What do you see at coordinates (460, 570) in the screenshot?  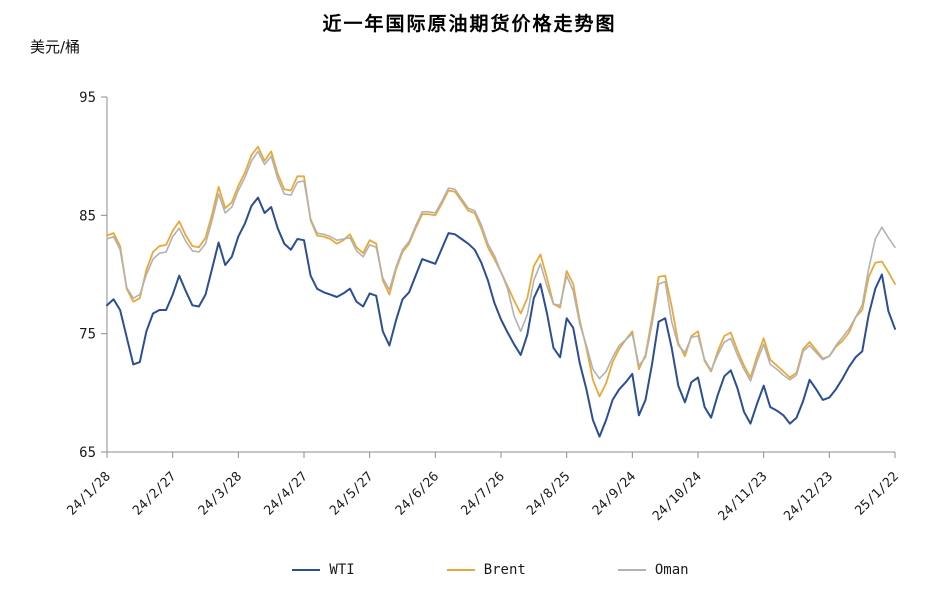 I see `legend-swatch-brent` at bounding box center [460, 570].